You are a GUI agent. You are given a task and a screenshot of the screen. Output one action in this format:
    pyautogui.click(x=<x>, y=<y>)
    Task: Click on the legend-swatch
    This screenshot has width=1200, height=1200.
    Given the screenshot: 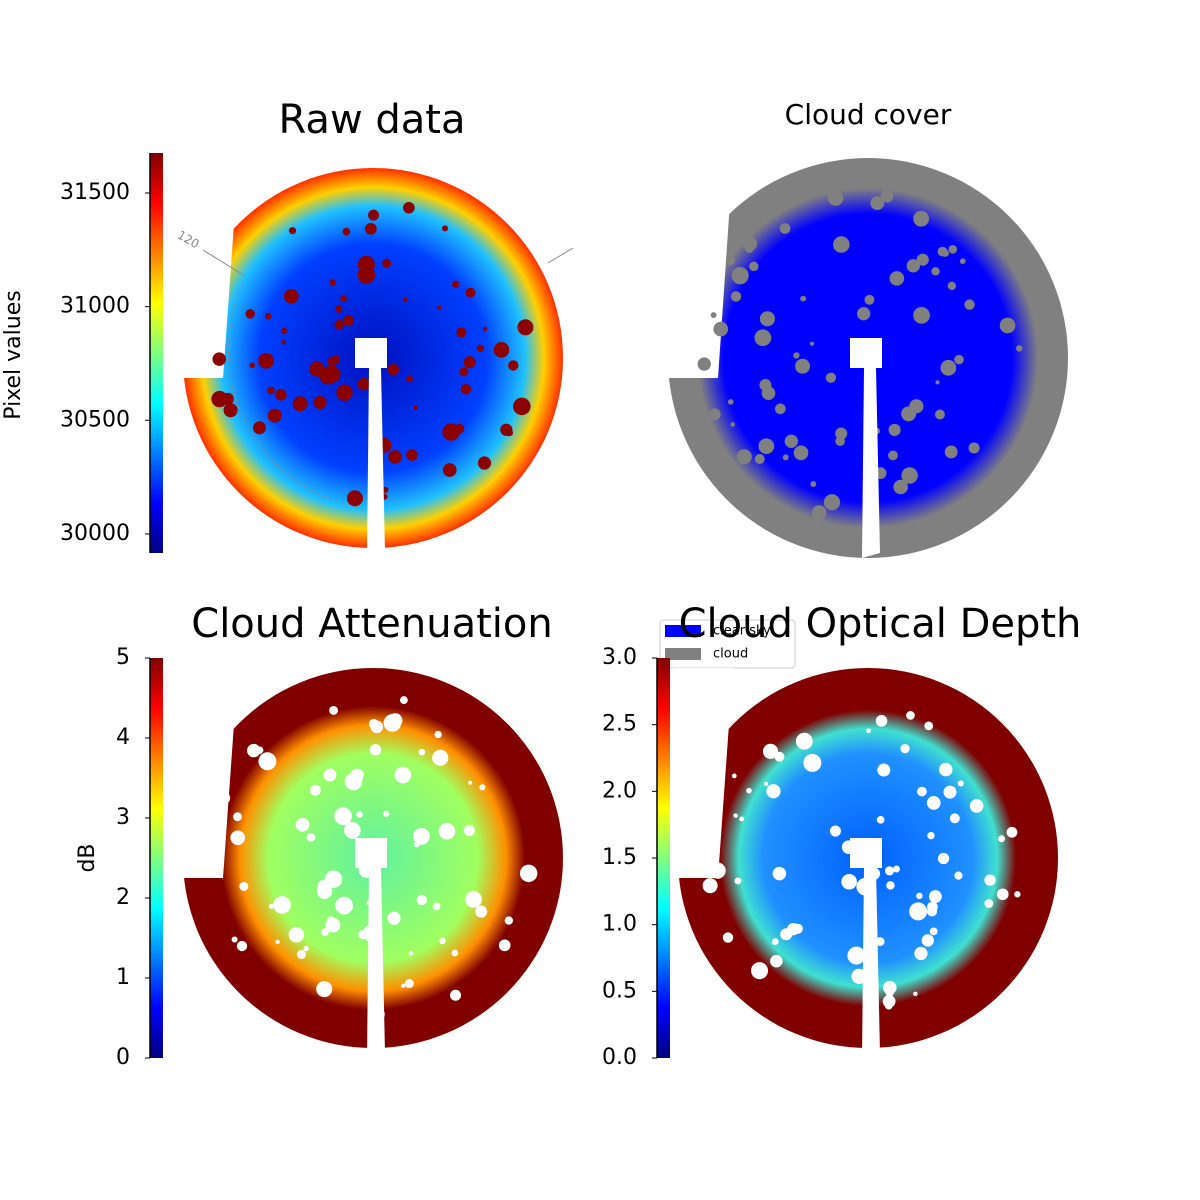 What is the action you would take?
    pyautogui.click(x=683, y=631)
    